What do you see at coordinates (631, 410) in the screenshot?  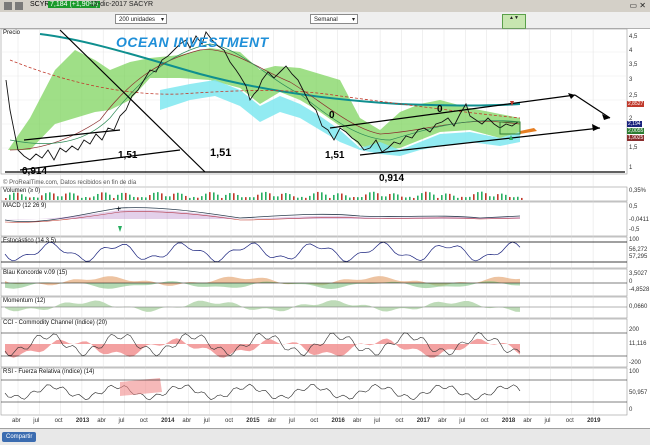 I see `rsi-axis: 0` at bounding box center [631, 410].